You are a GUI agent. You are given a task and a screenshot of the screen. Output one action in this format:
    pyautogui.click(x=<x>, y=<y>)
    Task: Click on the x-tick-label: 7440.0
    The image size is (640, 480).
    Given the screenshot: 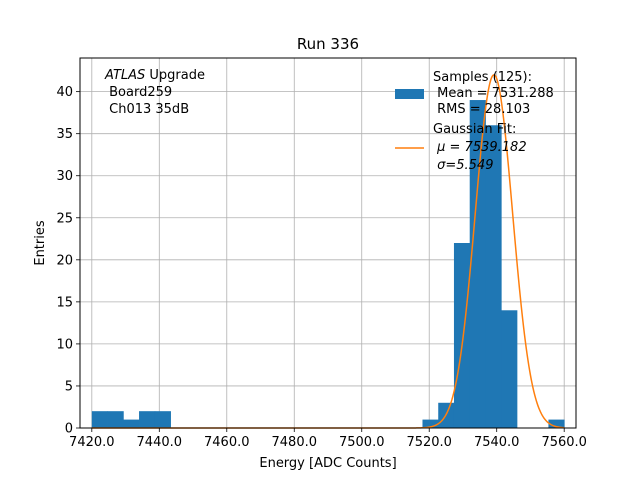 What is the action you would take?
    pyautogui.click(x=160, y=442)
    